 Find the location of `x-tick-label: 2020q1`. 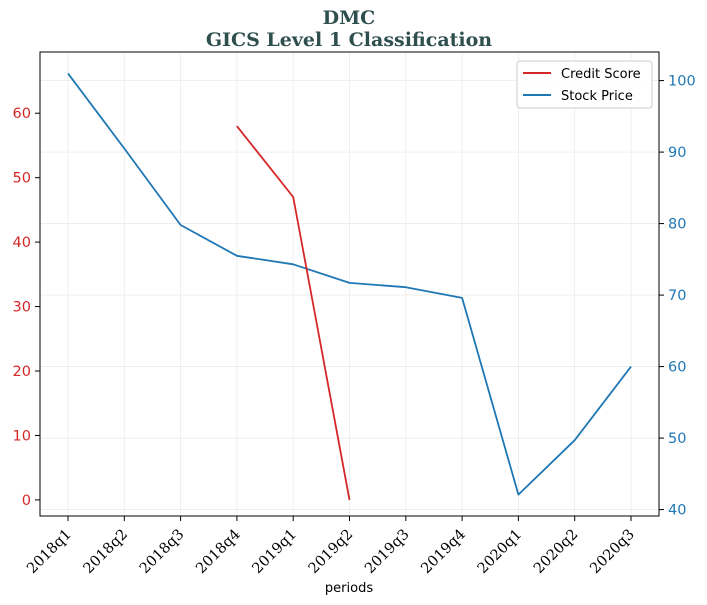

x-tick-label: 2020q1 is located at coordinates (500, 552).